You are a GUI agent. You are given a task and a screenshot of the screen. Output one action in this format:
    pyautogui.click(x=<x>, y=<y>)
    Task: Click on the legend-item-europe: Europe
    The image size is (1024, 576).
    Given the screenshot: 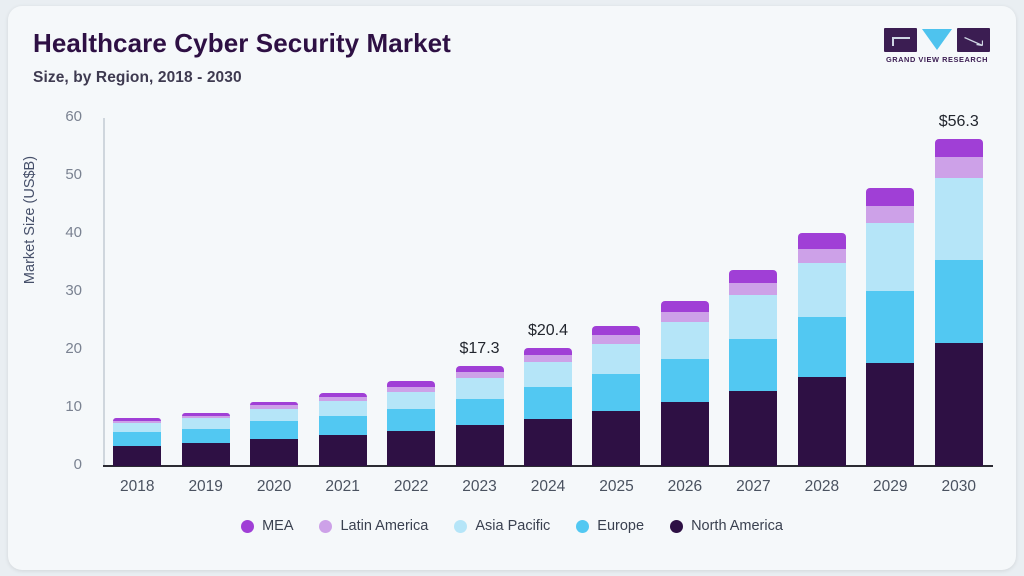 What is the action you would take?
    pyautogui.click(x=610, y=526)
    